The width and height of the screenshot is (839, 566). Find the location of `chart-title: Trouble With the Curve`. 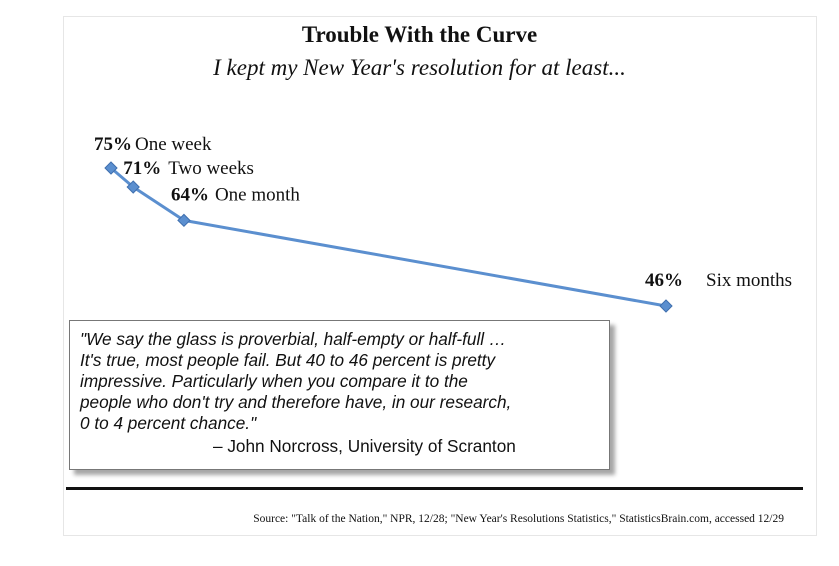

chart-title: Trouble With the Curve is located at coordinates (419, 34).